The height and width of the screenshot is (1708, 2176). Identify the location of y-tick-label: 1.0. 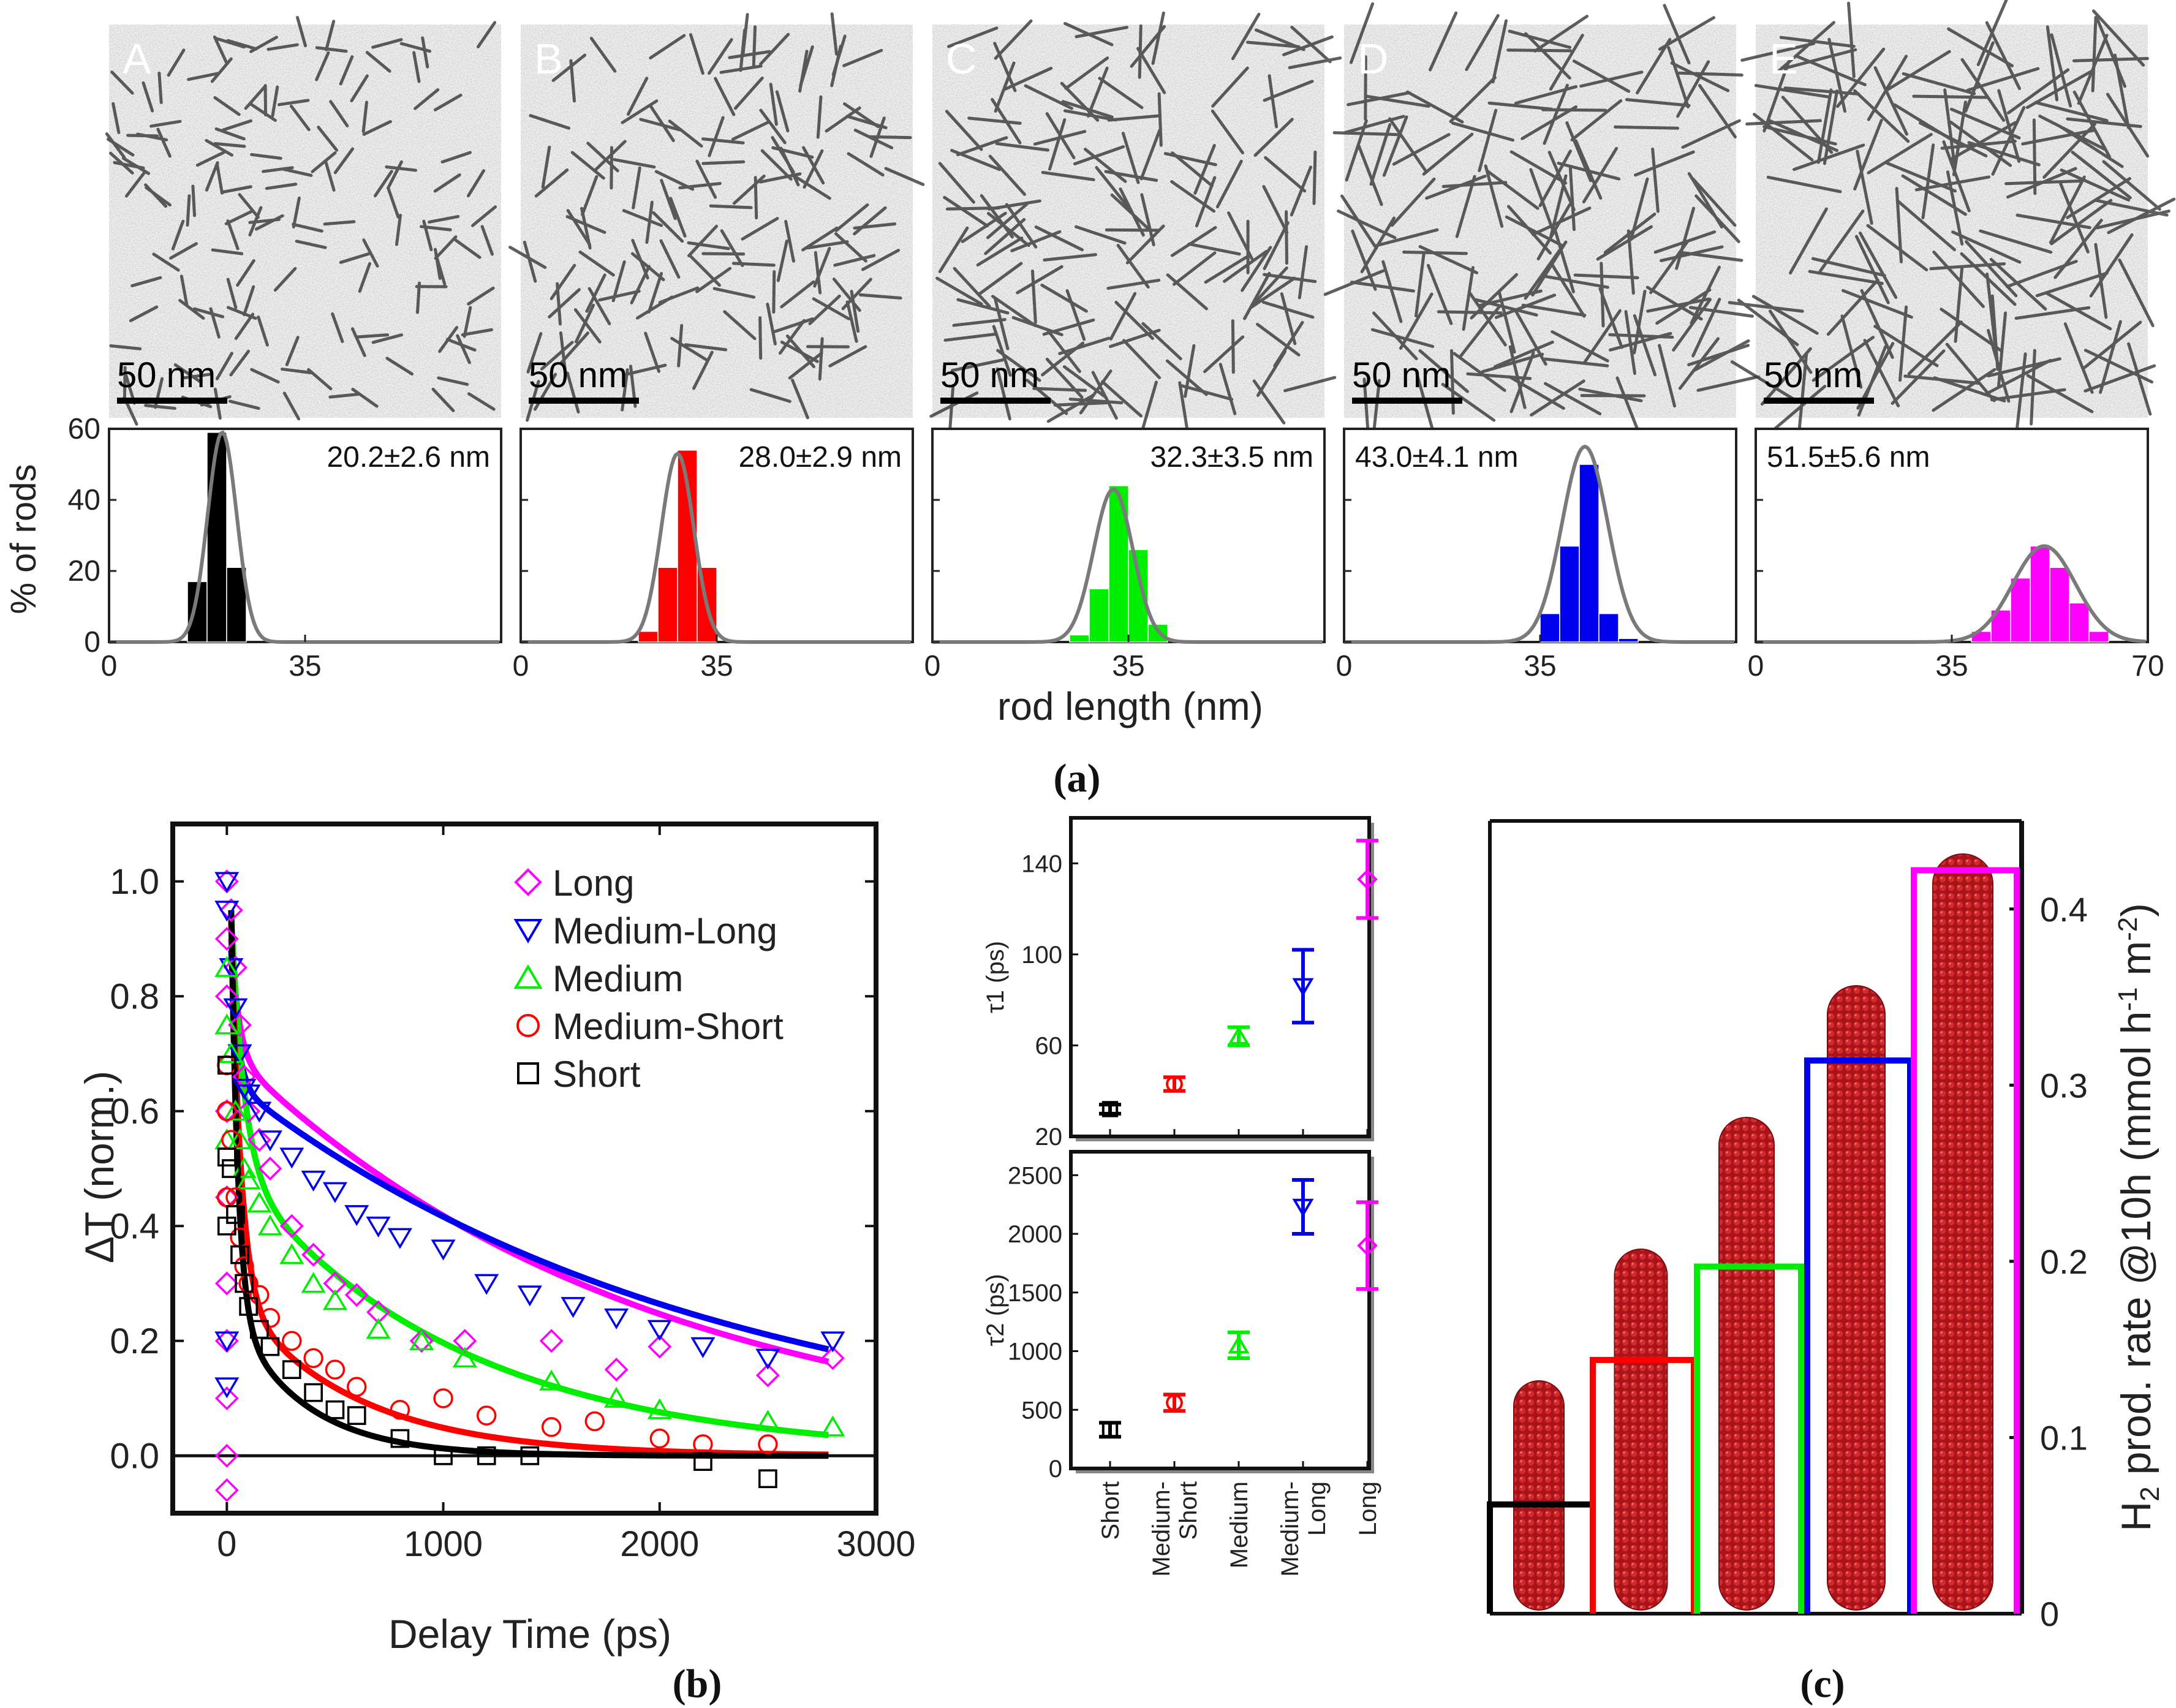
(134, 882).